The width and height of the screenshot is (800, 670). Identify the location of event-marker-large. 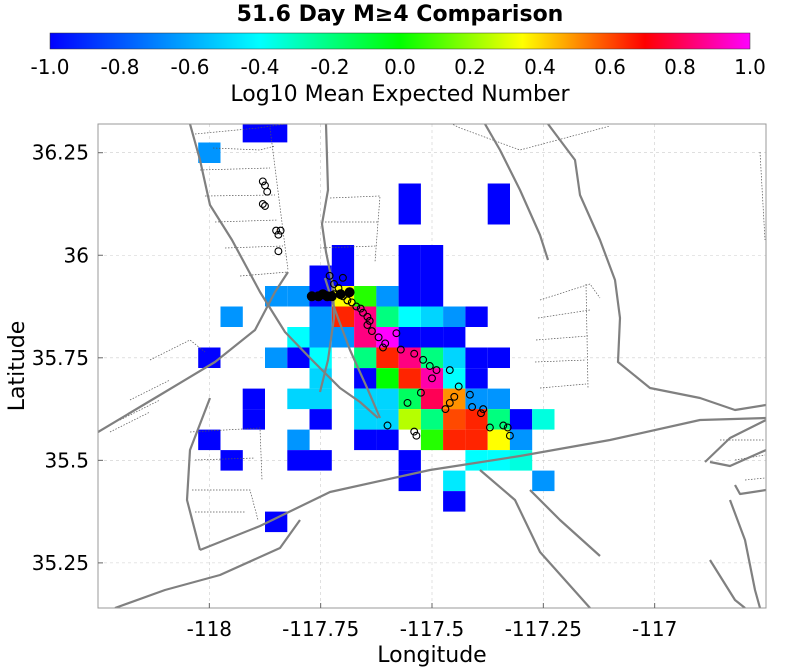
(340, 294).